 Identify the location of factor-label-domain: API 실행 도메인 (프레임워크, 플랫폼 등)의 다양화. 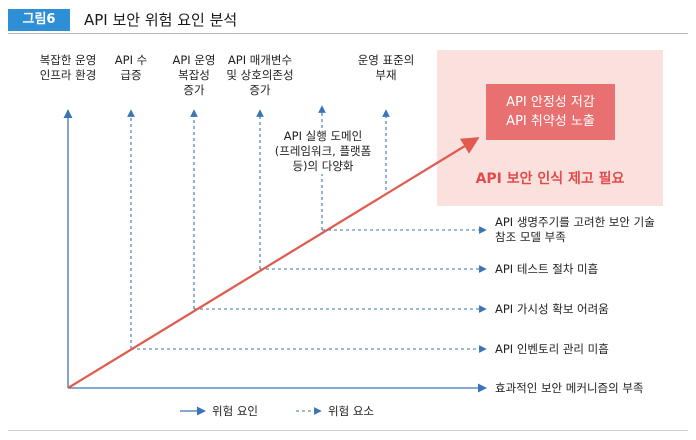
(323, 151).